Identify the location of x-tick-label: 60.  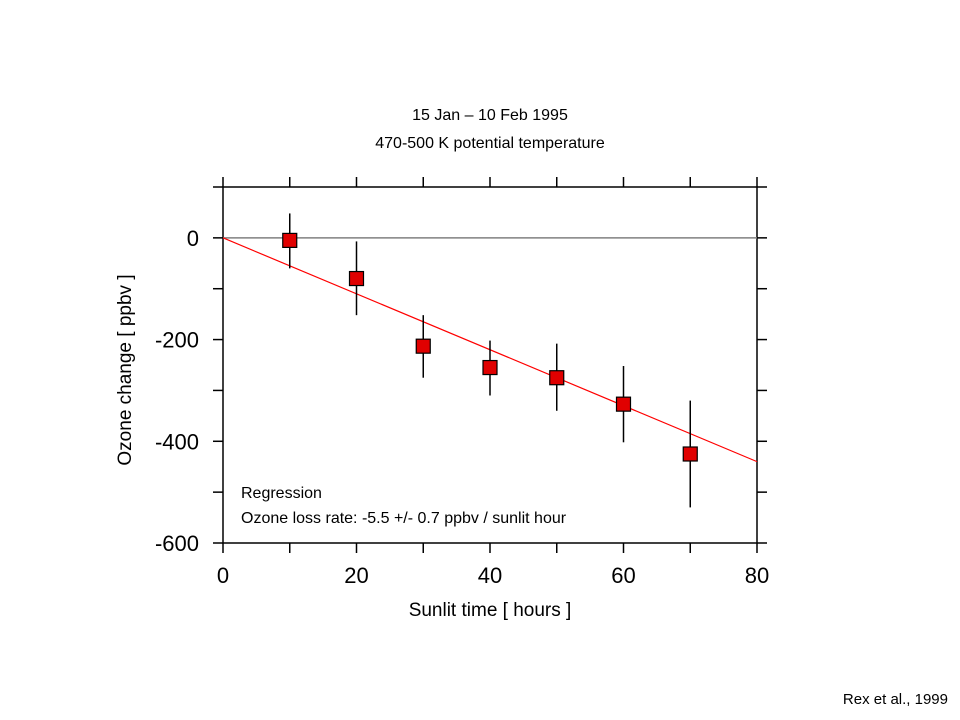
(623, 575).